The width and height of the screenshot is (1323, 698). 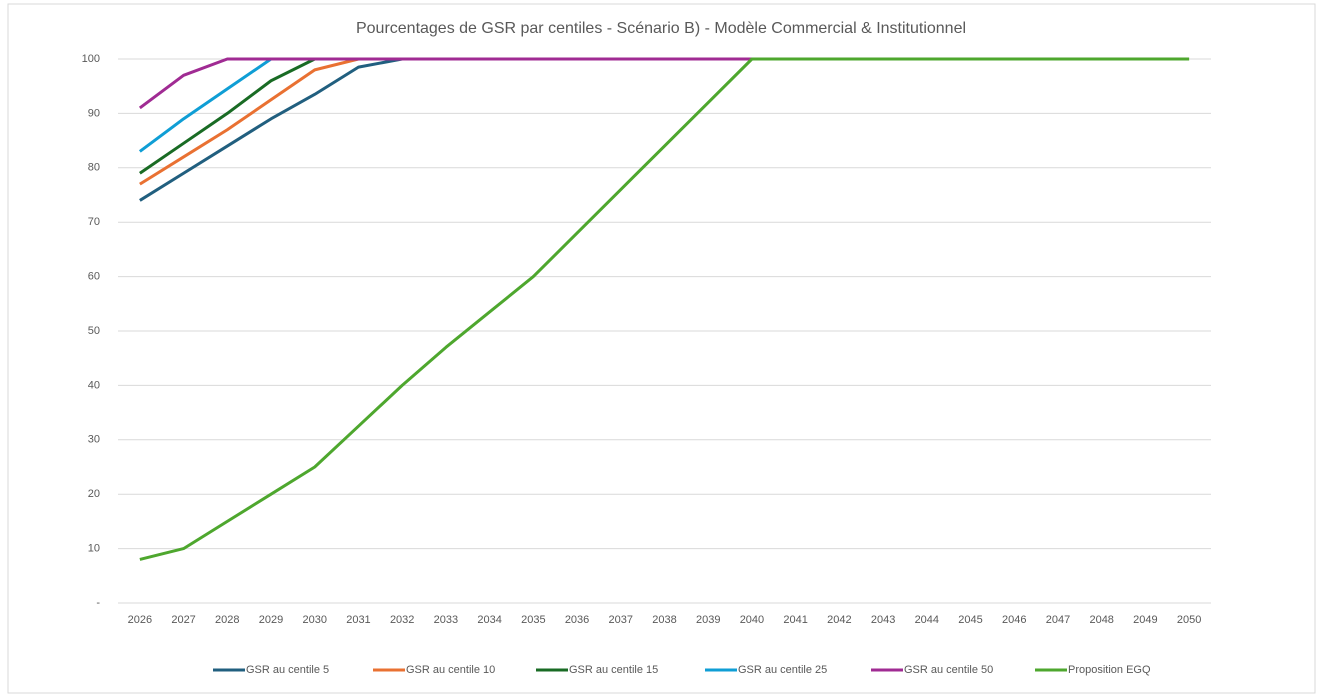 I want to click on x-tick-label: 2036, so click(x=577, y=620).